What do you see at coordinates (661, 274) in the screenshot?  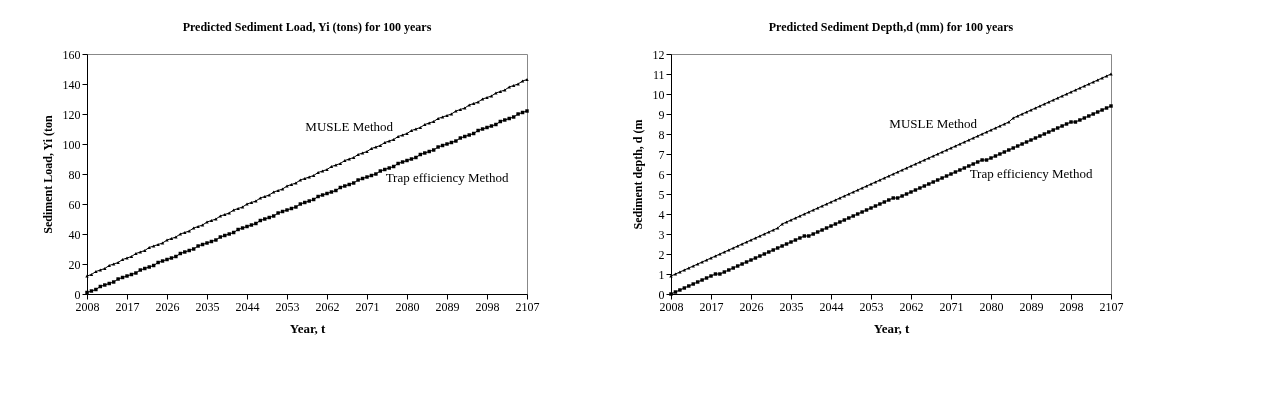 I see `y-tick-label: 1` at bounding box center [661, 274].